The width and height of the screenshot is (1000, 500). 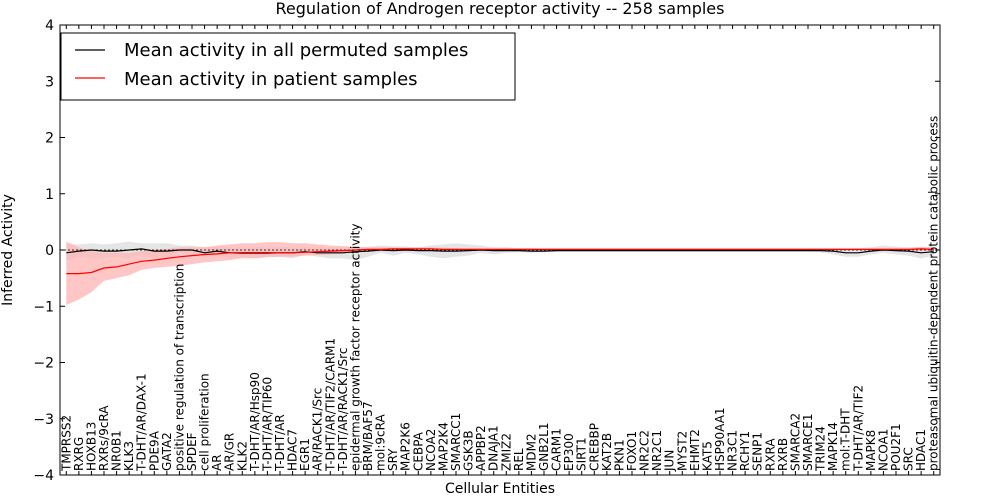 I want to click on y-tick-label: 2, so click(x=49, y=139).